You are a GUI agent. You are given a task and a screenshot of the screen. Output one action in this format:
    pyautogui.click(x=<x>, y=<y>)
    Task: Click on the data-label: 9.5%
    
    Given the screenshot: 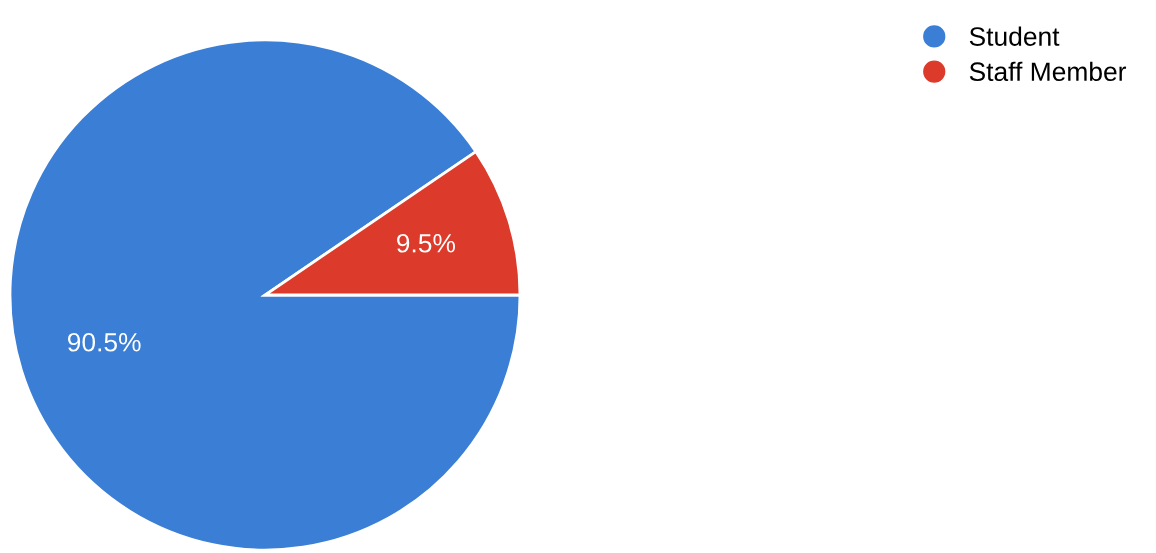 What is the action you would take?
    pyautogui.click(x=426, y=243)
    